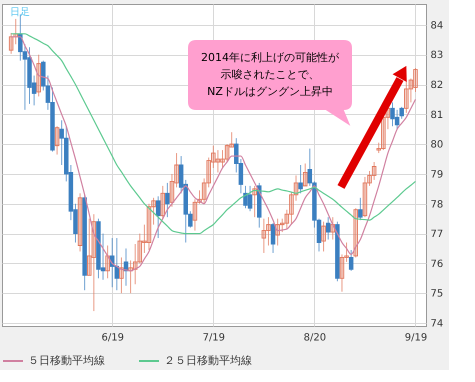 This screenshot has height=382, width=475. What do you see at coordinates (66, 360) in the screenshot?
I see `legend-label: ５日移動平均線` at bounding box center [66, 360].